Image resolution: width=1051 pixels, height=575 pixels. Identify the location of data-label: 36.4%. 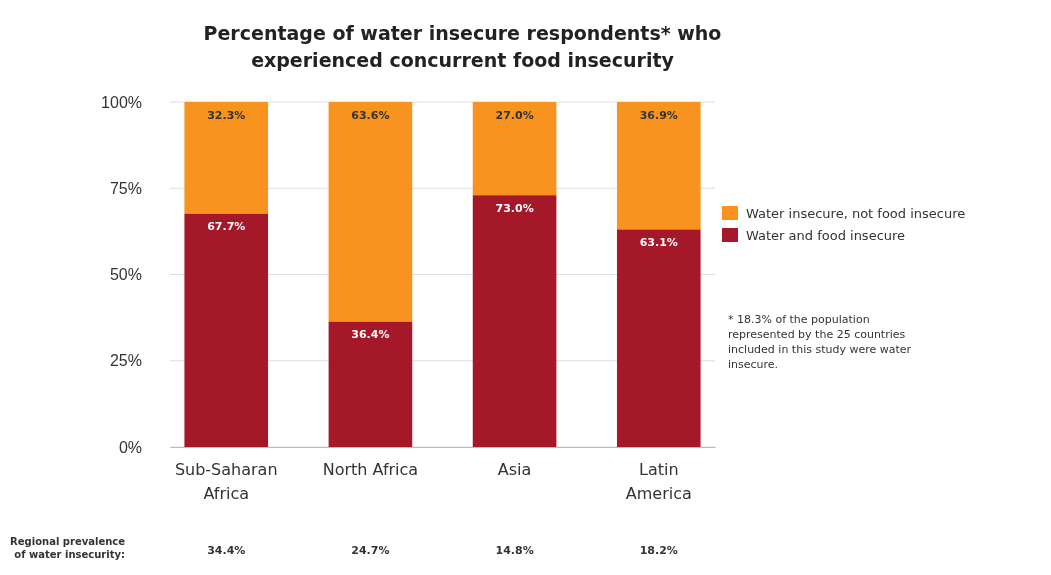
(370, 335).